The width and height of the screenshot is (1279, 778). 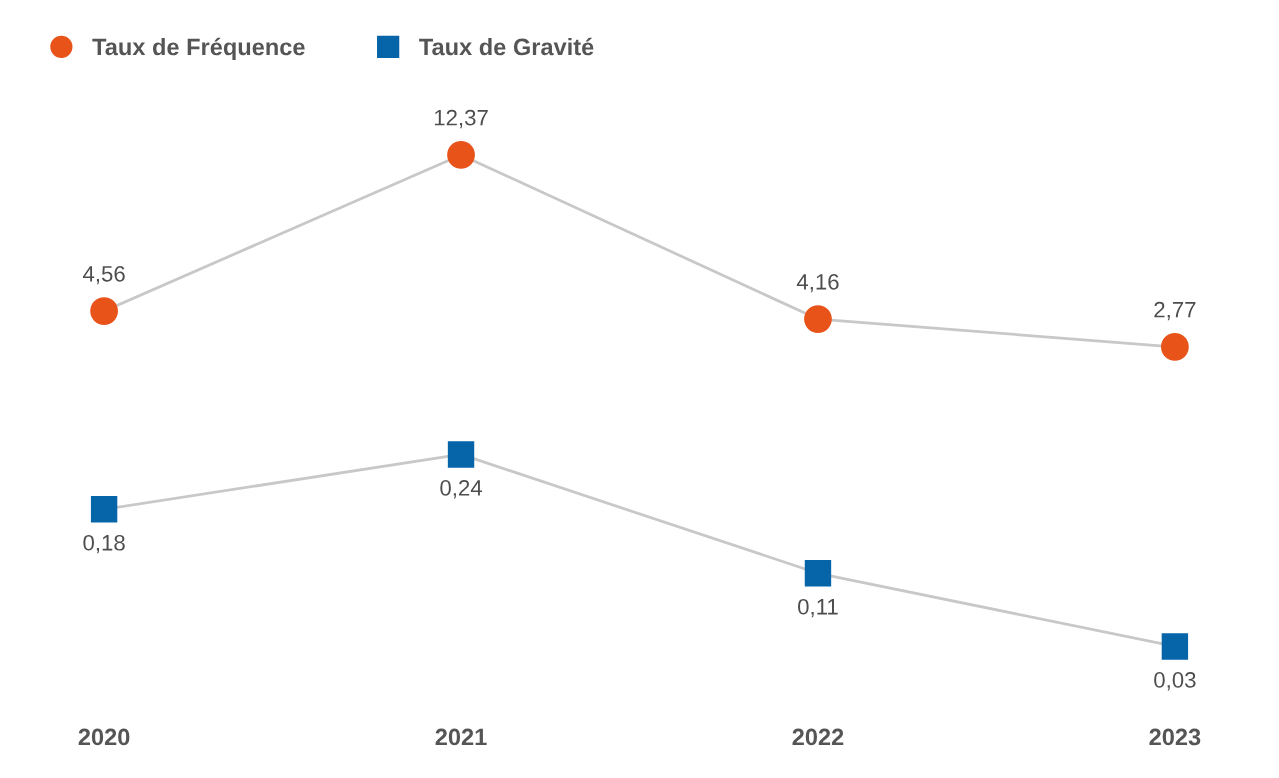 What do you see at coordinates (1175, 737) in the screenshot?
I see `x-tick-label: 2023` at bounding box center [1175, 737].